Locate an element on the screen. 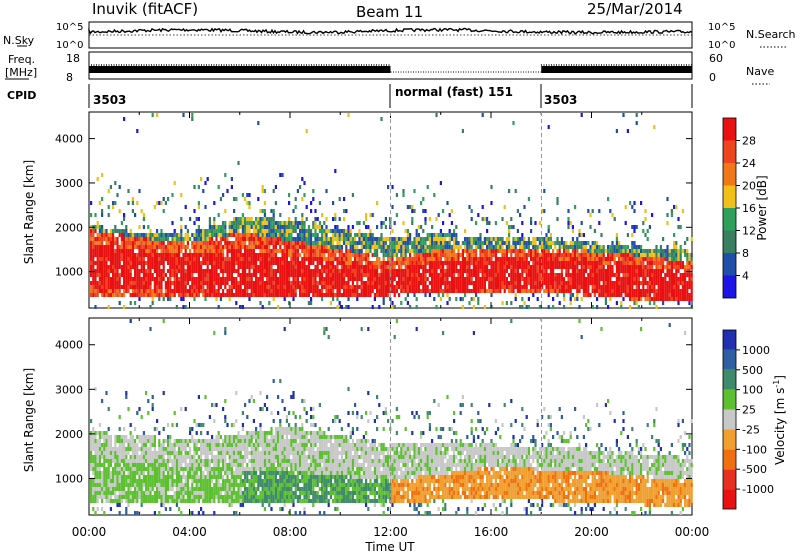 The image size is (800, 554). nave-tick-high: 60 is located at coordinates (716, 58).